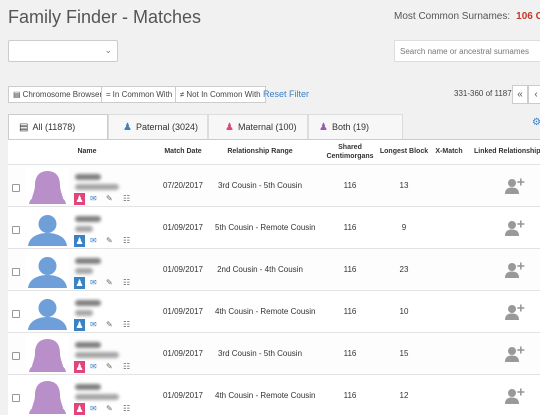 This screenshot has height=415, width=540. What do you see at coordinates (58, 94) in the screenshot?
I see `chromosome-browser-button: ▤ Chromosome Browser` at bounding box center [58, 94].